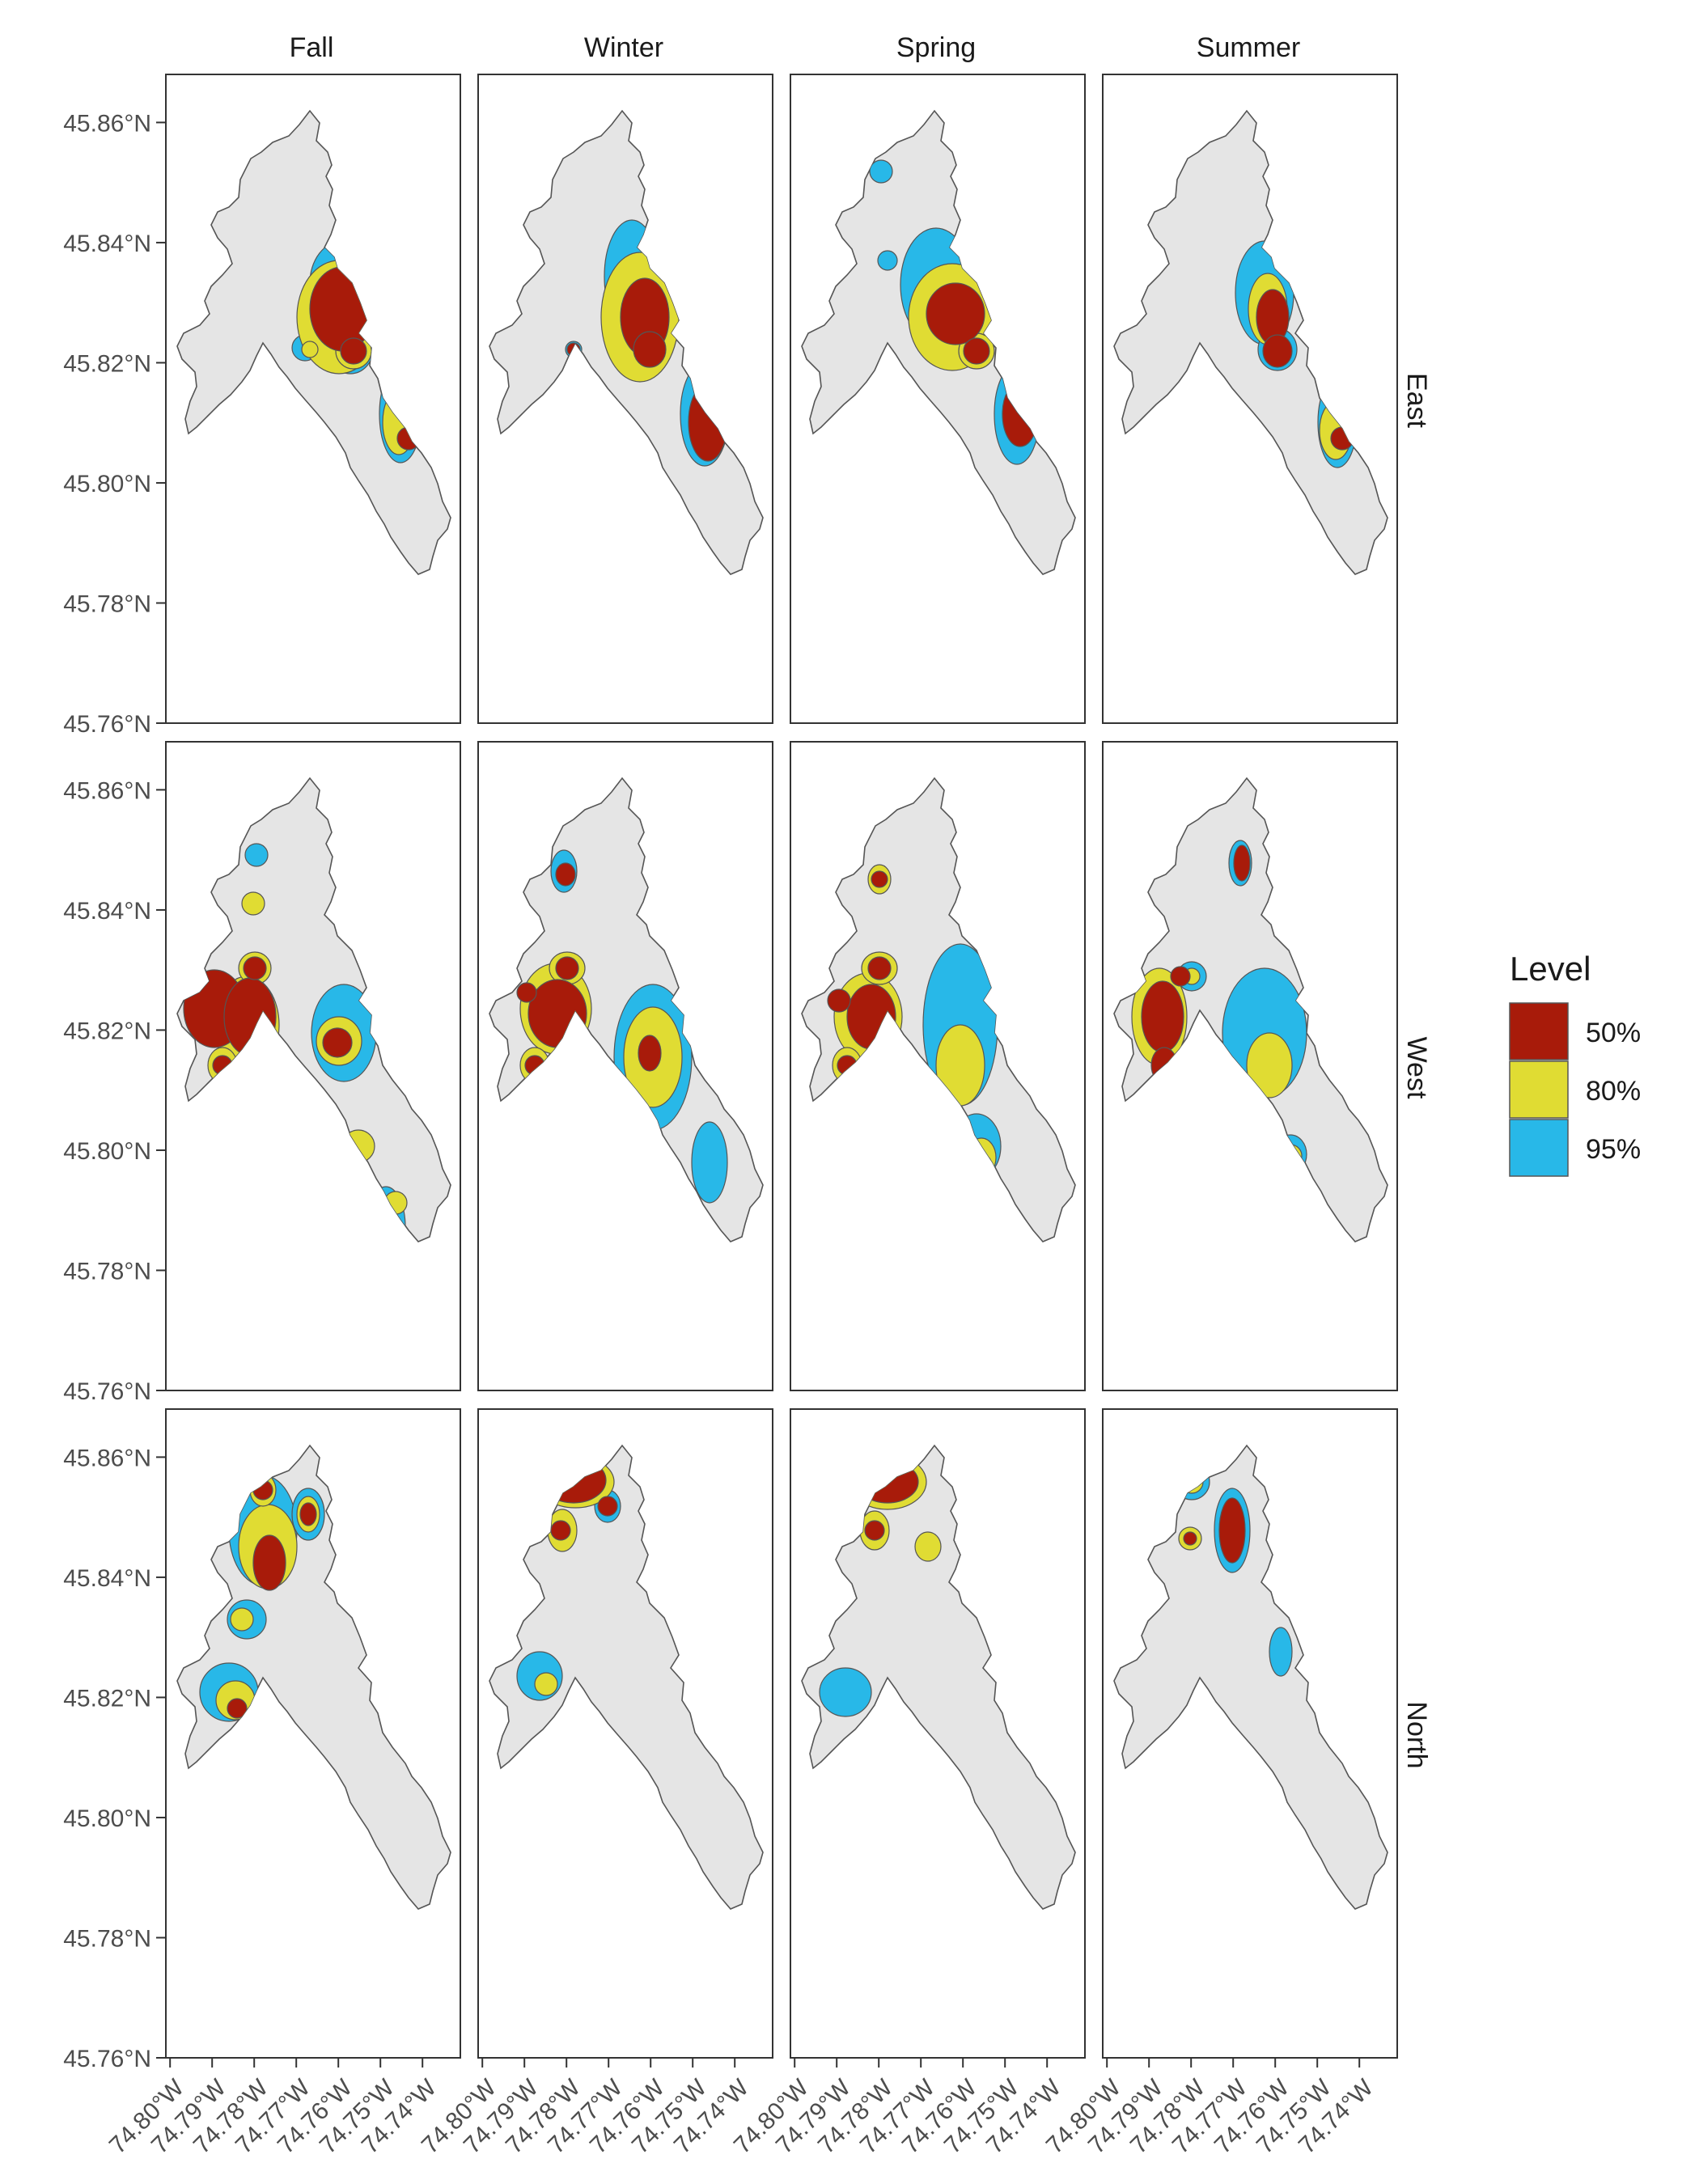 The image size is (1699, 2184). What do you see at coordinates (625, 1066) in the screenshot?
I see `panel-west-winter` at bounding box center [625, 1066].